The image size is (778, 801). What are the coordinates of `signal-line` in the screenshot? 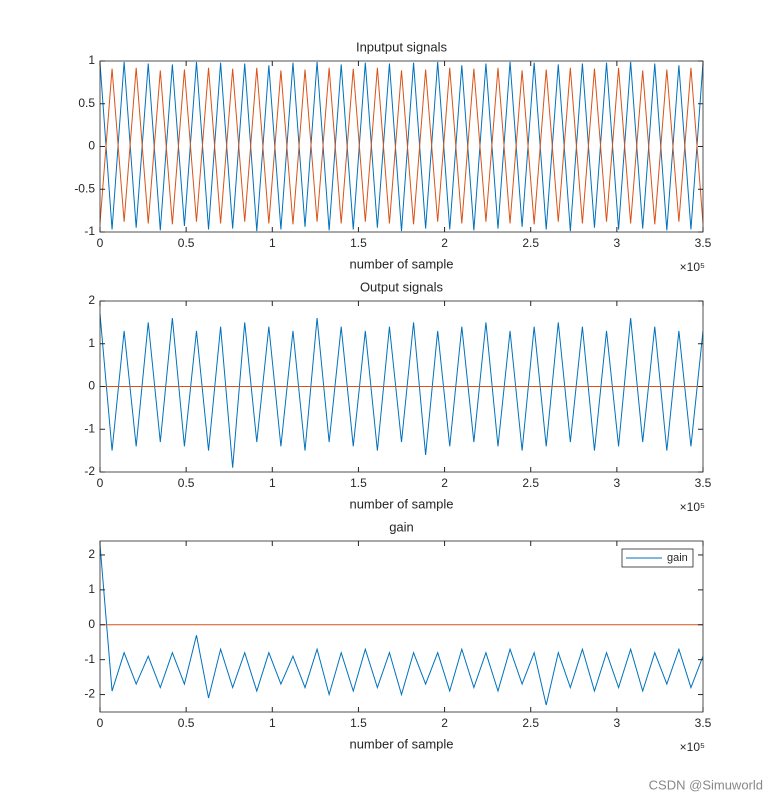 It's located at (401, 390).